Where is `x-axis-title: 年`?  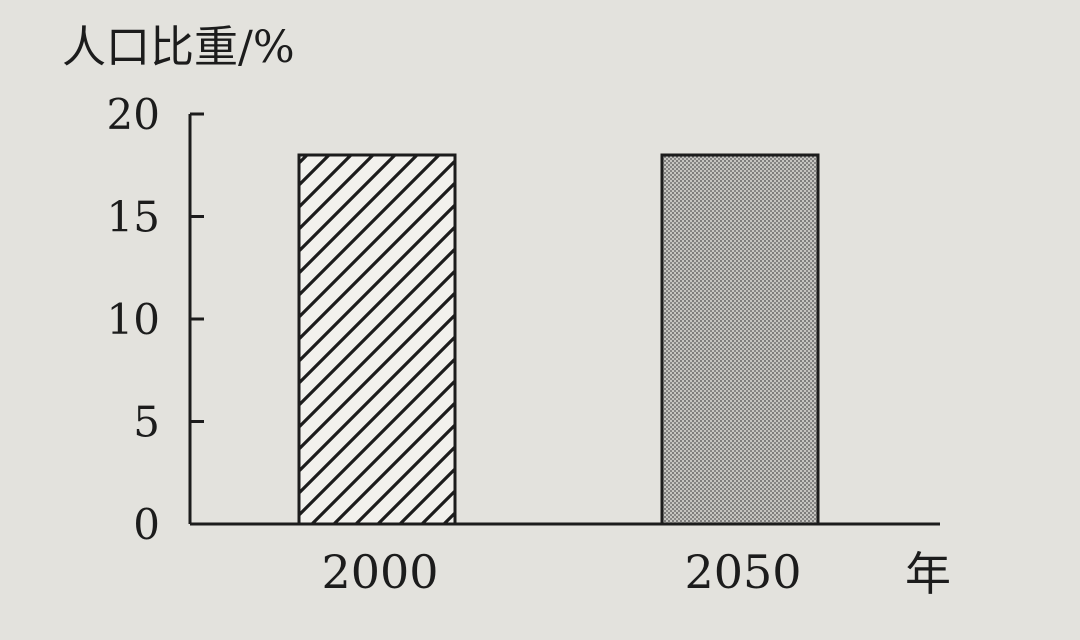 x-axis-title: 年 is located at coordinates (928, 574).